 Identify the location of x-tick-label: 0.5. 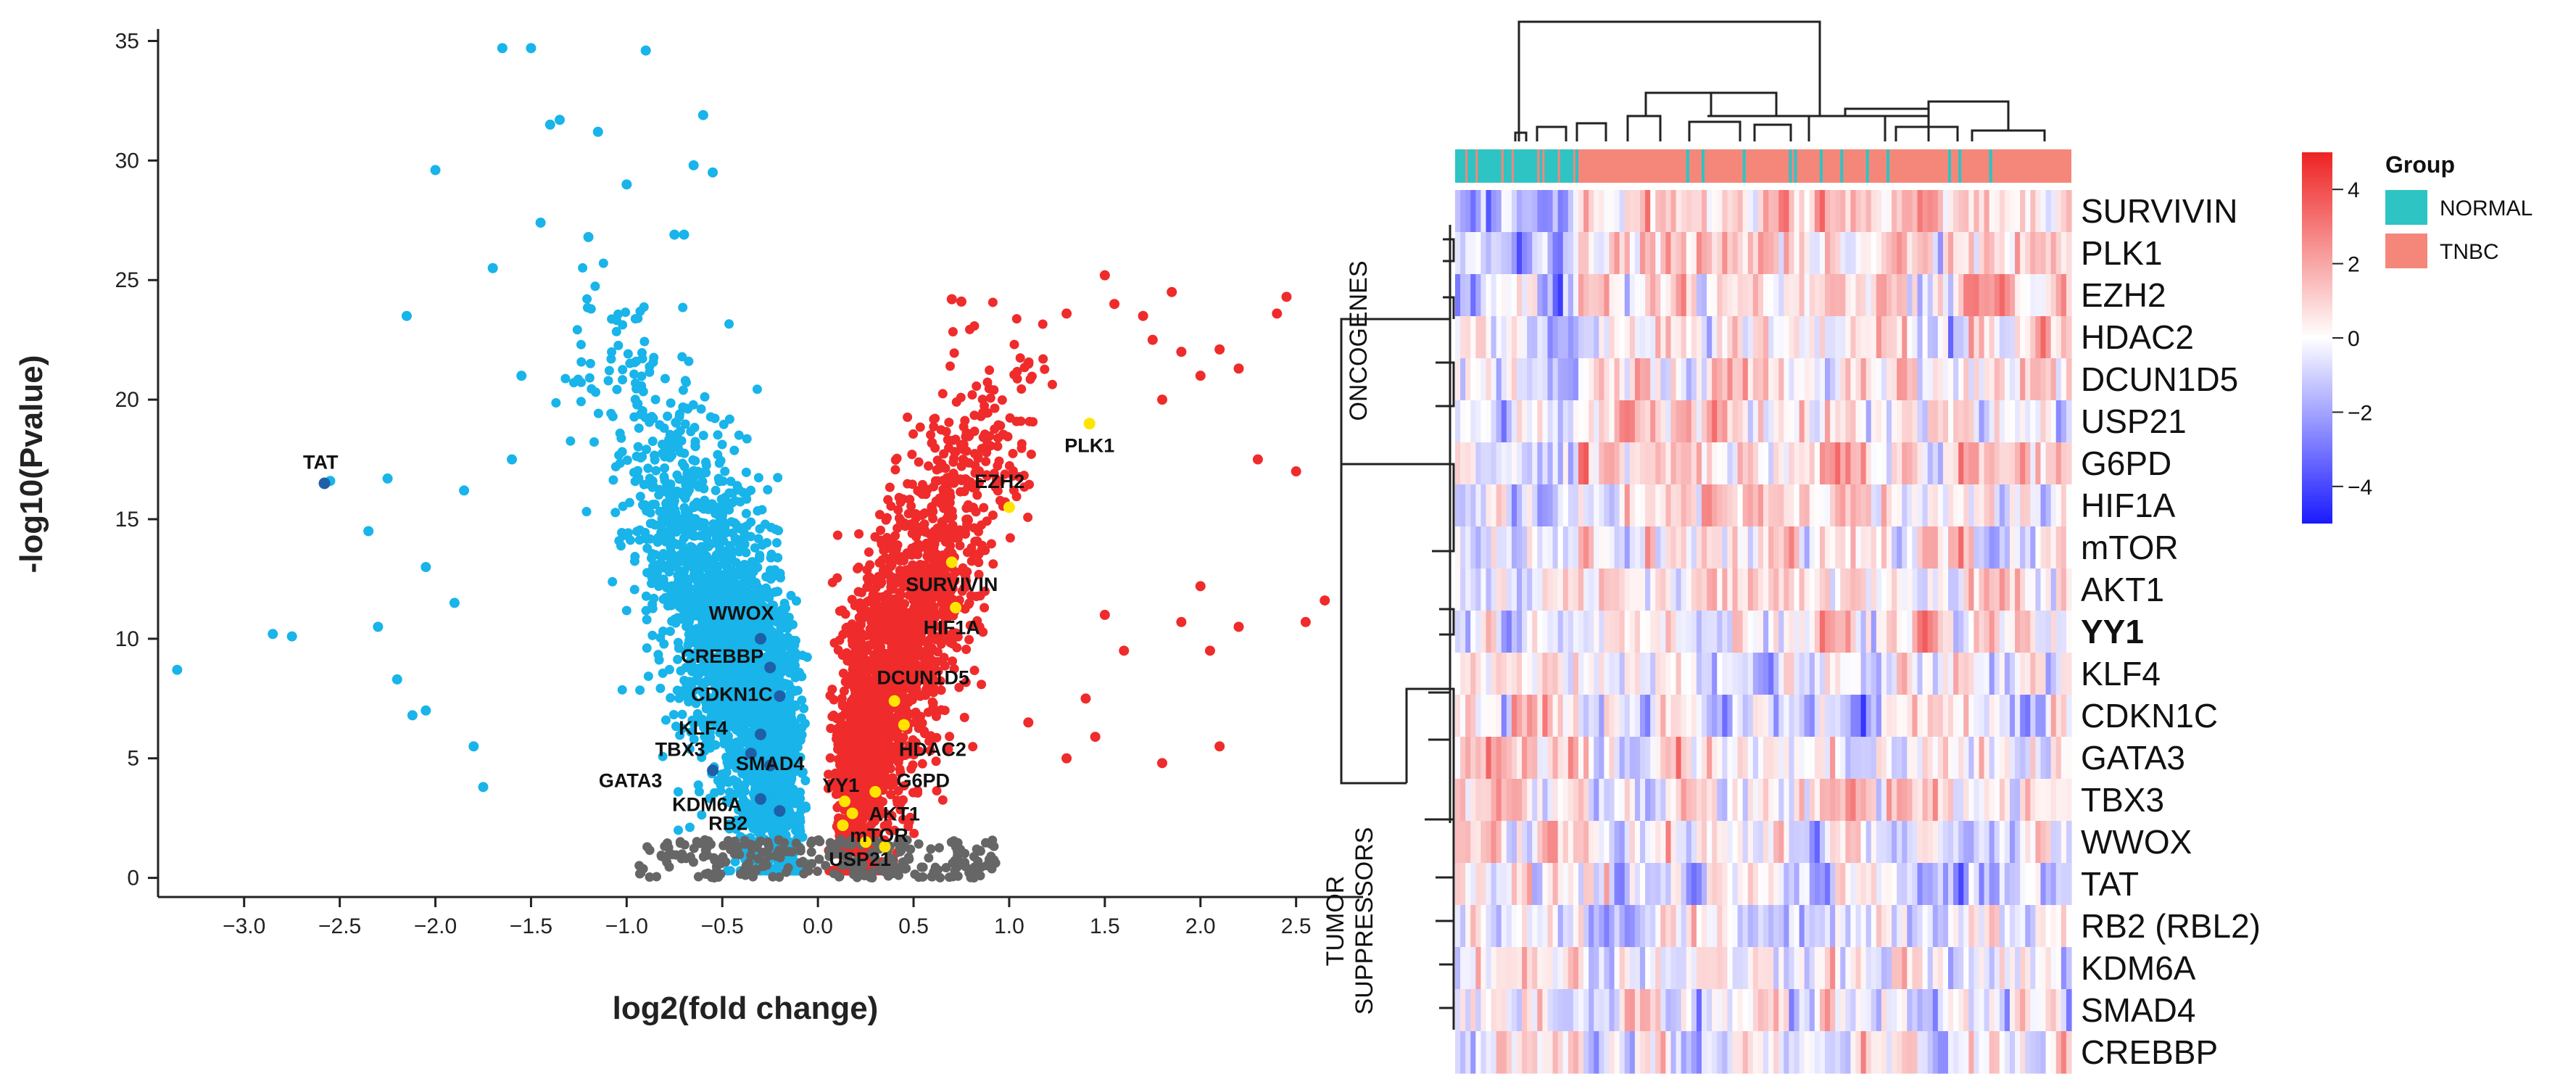
(913, 926).